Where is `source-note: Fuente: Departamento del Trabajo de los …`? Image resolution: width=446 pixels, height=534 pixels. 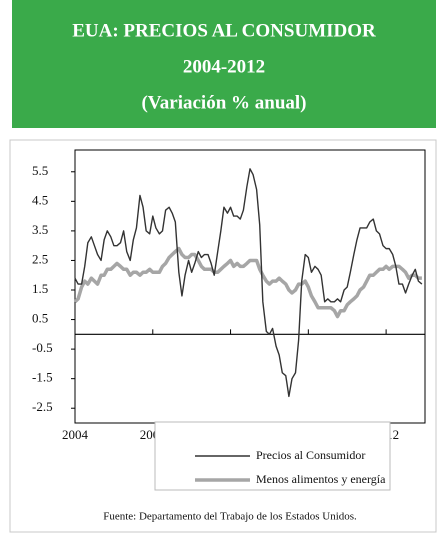 source-note: Fuente: Departamento del Trabajo de los … is located at coordinates (230, 517).